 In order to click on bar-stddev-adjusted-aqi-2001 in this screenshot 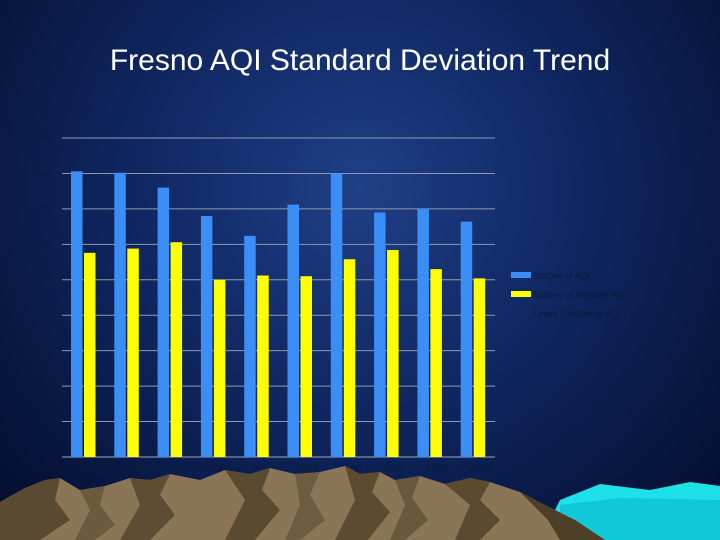, I will do `click(133, 352)`.